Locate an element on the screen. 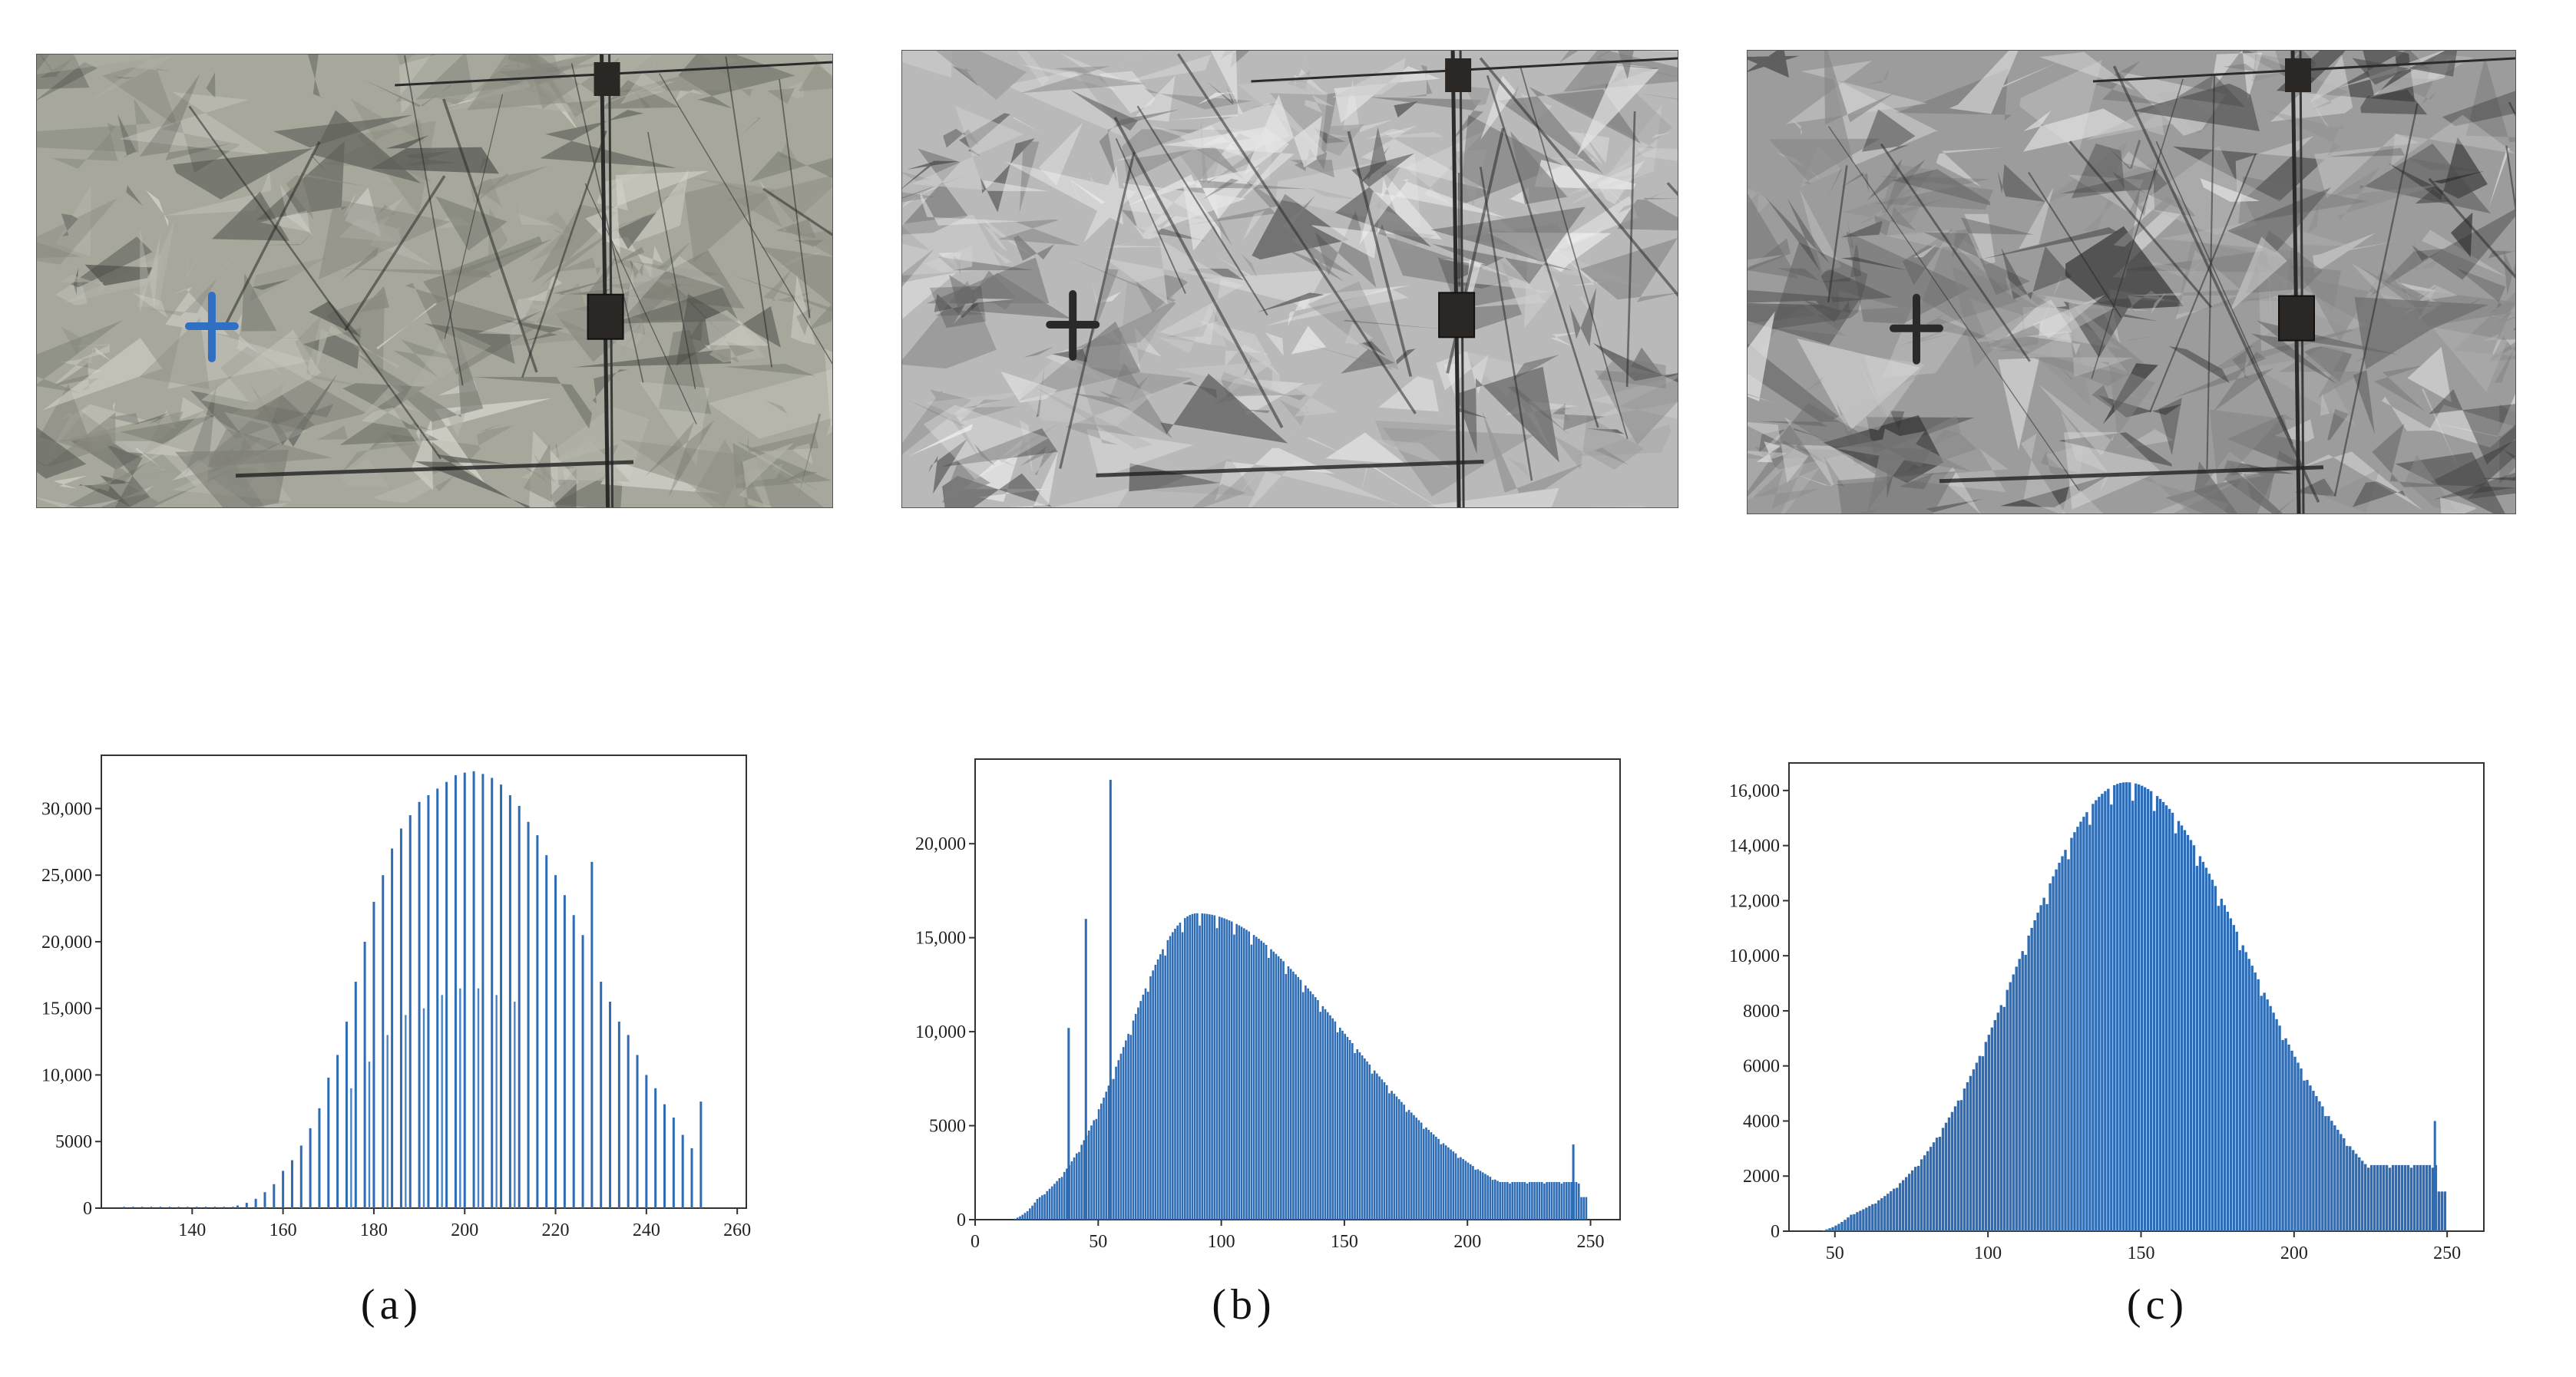 This screenshot has height=1377, width=2576. x-tick-label: 200 is located at coordinates (464, 1230).